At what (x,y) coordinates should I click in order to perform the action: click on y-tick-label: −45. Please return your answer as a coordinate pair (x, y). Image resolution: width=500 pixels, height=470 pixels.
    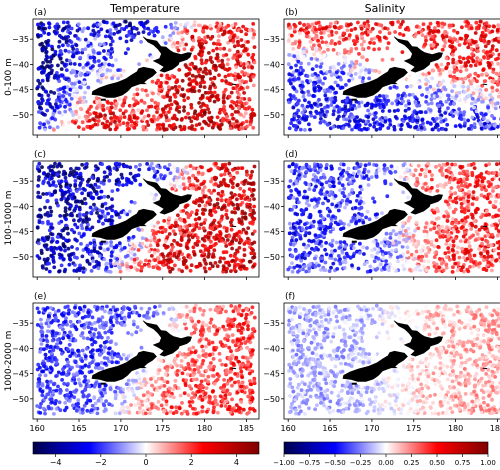
    Looking at the image, I should click on (20, 90).